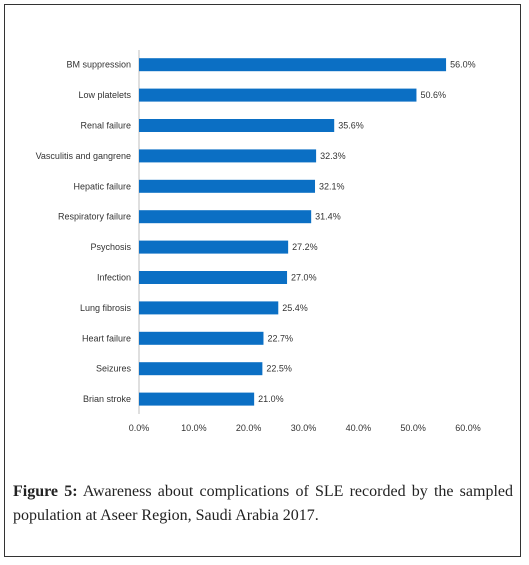 This screenshot has height=565, width=529. What do you see at coordinates (114, 369) in the screenshot?
I see `category-label: Seizures` at bounding box center [114, 369].